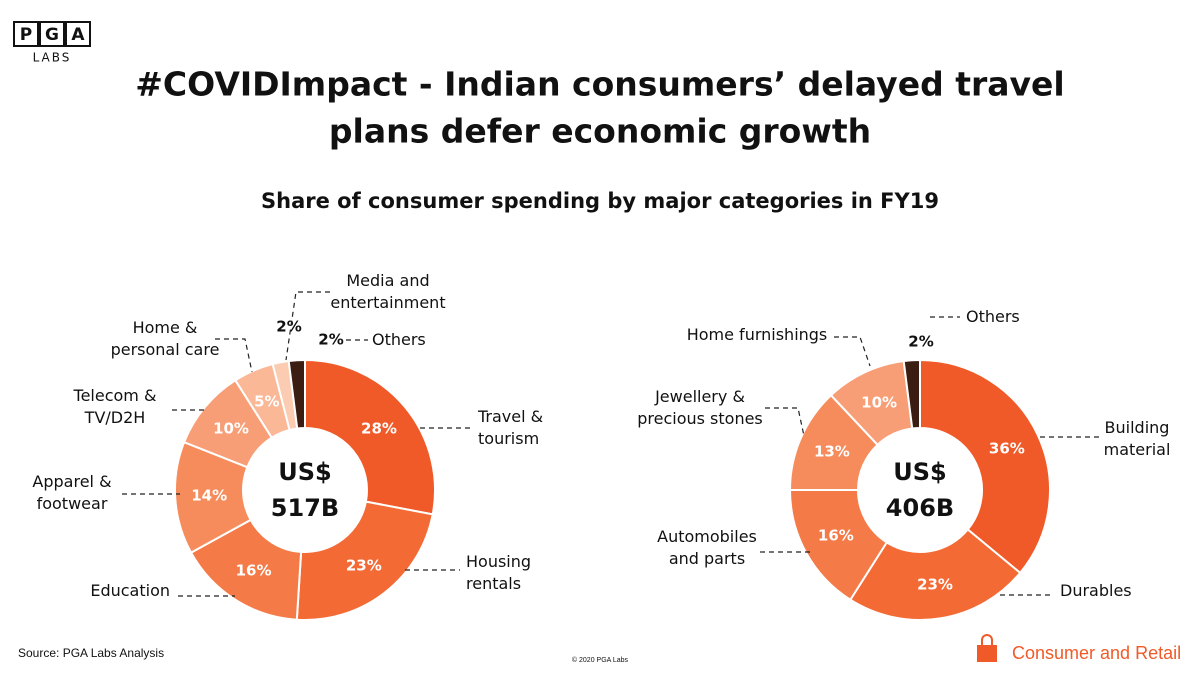 Image resolution: width=1200 pixels, height=675 pixels. Describe the element at coordinates (510, 416) in the screenshot. I see `category-label-line: Travel &` at that location.